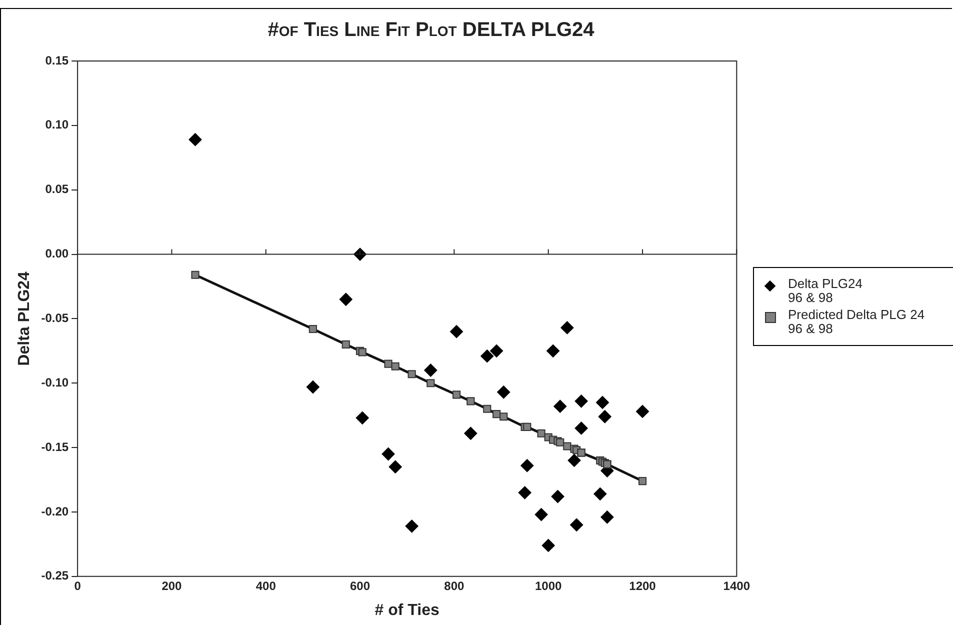  What do you see at coordinates (454, 585) in the screenshot?
I see `x-tick-label: 800` at bounding box center [454, 585].